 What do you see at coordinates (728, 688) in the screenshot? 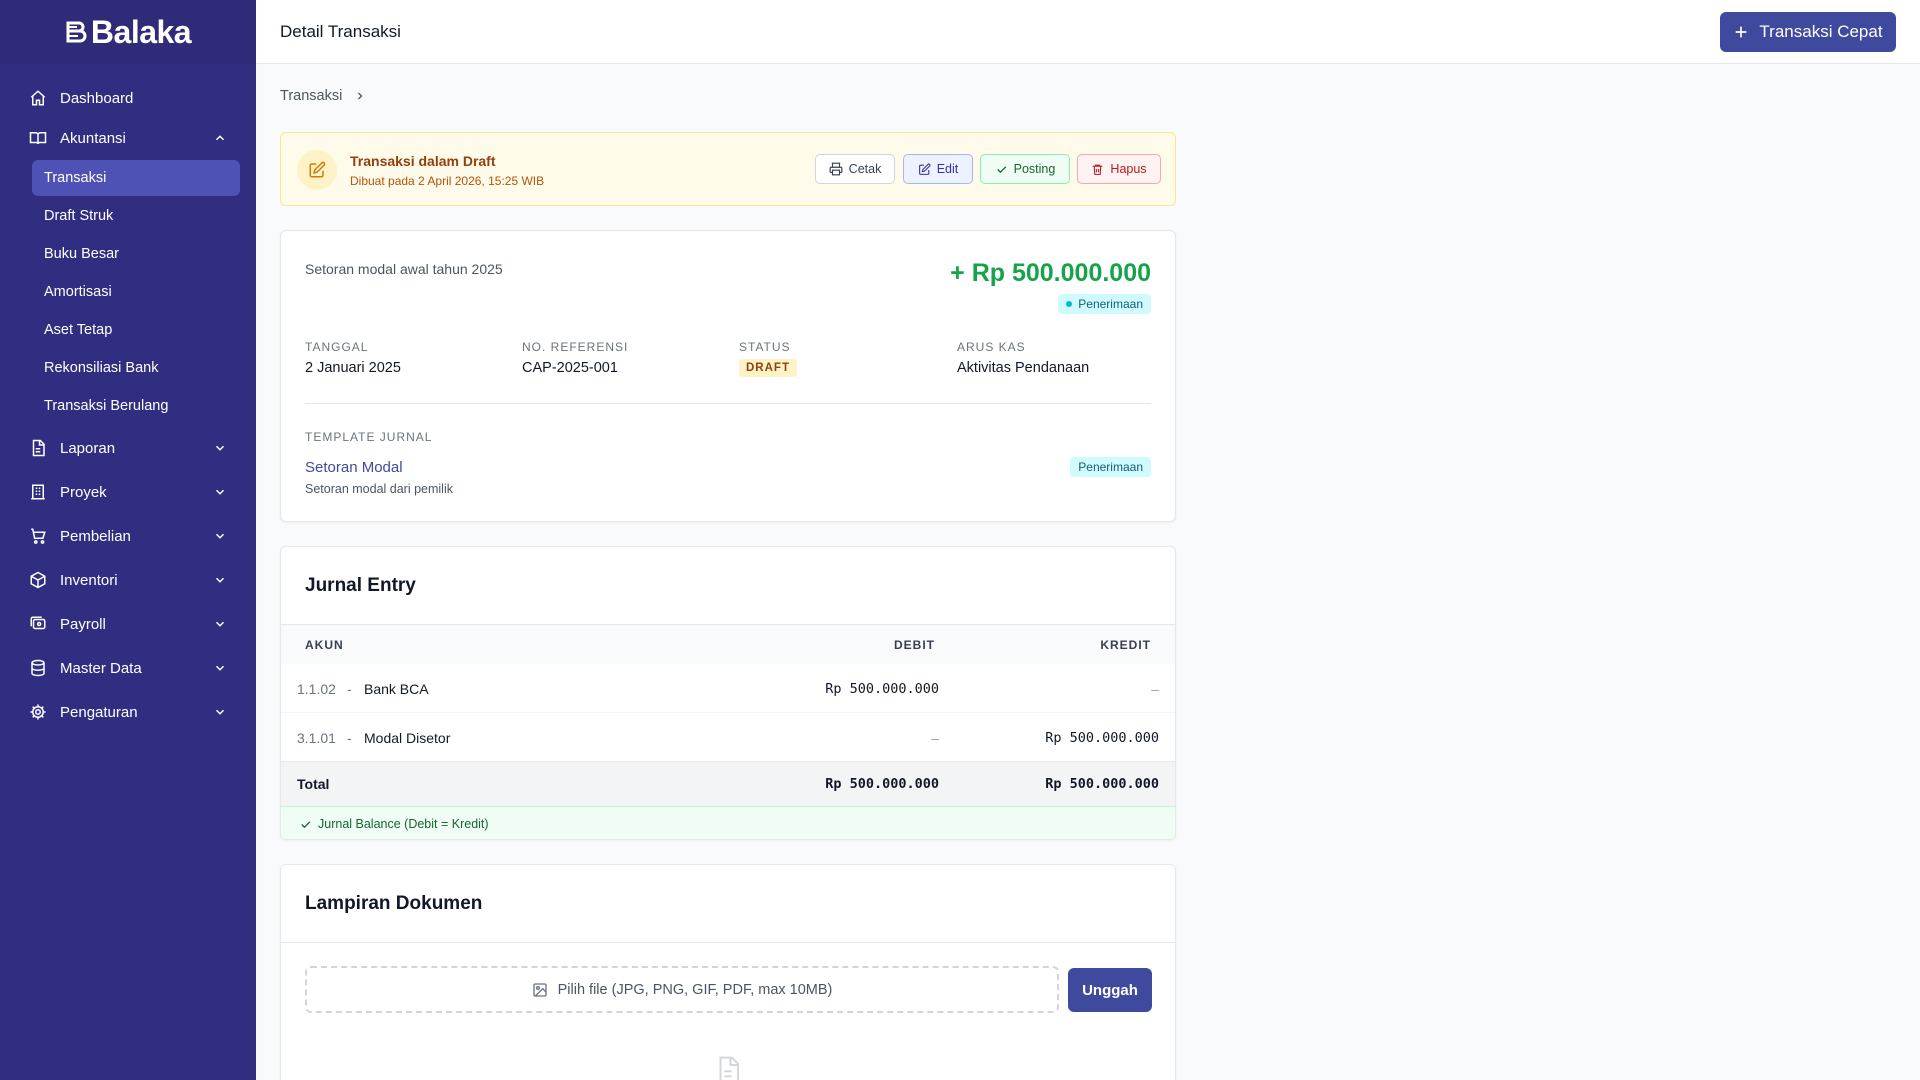
I see `table-row: 1.1.02 - Bank BCA Rp 500.000.000 –` at bounding box center [728, 688].